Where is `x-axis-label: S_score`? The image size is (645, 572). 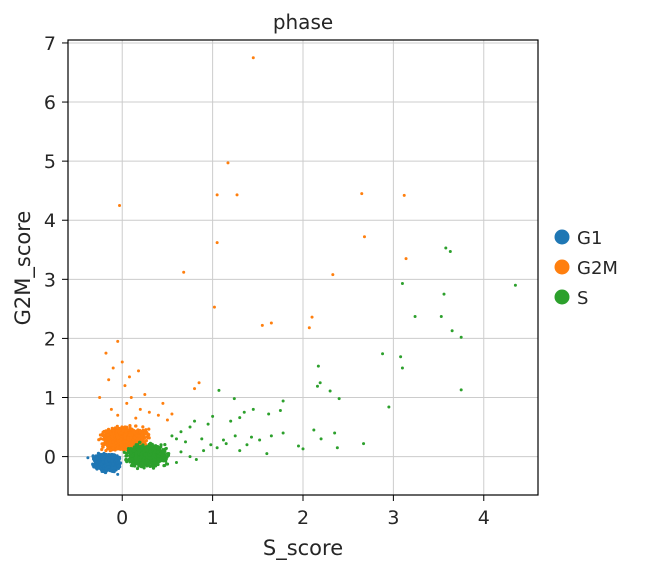
x-axis-label: S_score is located at coordinates (303, 548).